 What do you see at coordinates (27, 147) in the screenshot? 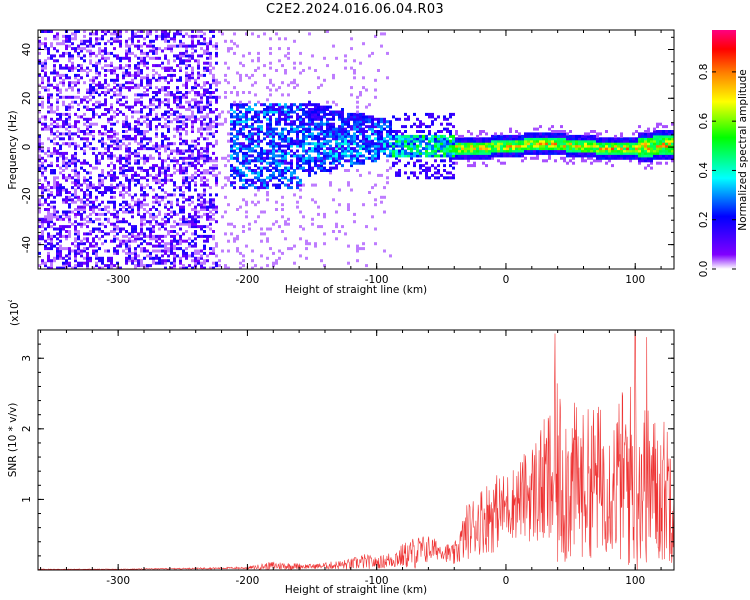
I see `top-y-tick-label: 0` at bounding box center [27, 147].